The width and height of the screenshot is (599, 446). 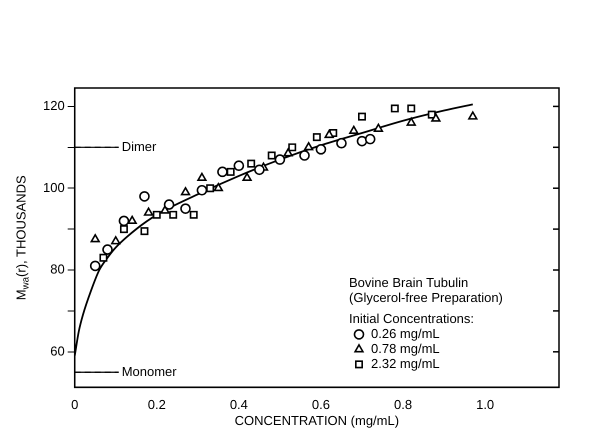 I want to click on legend-title: Initial Concentrations:, so click(x=411, y=318).